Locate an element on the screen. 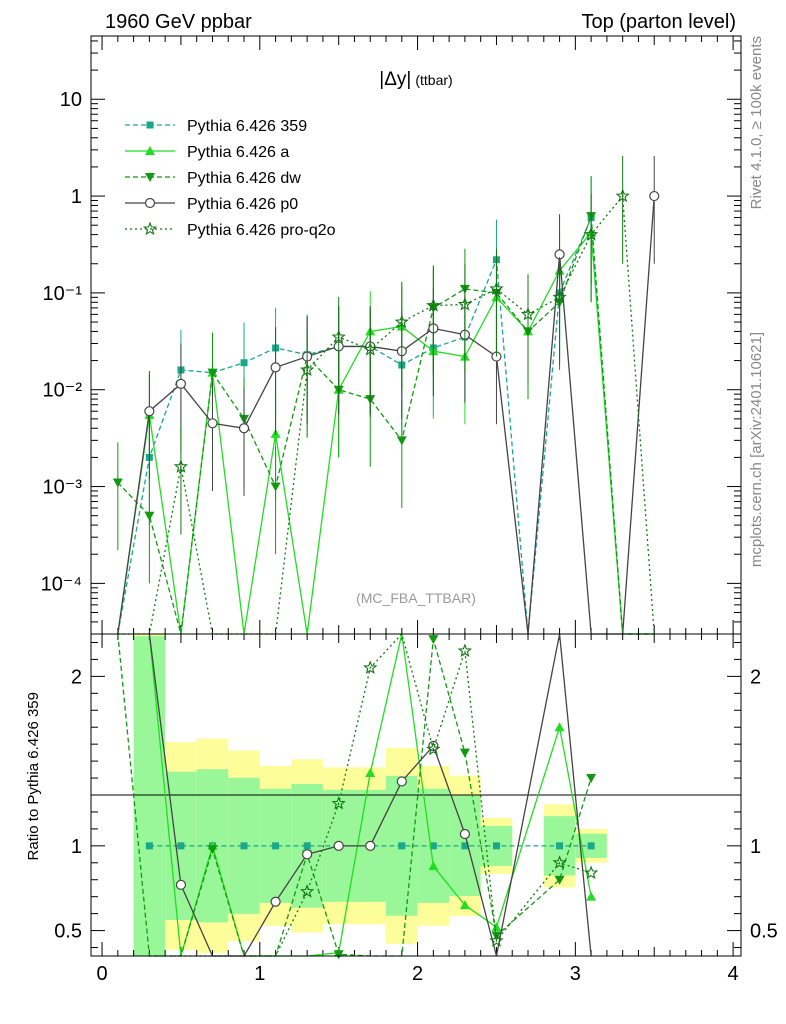 The width and height of the screenshot is (786, 1024). ratio-y-tick-label-right: 2 is located at coordinates (755, 677).